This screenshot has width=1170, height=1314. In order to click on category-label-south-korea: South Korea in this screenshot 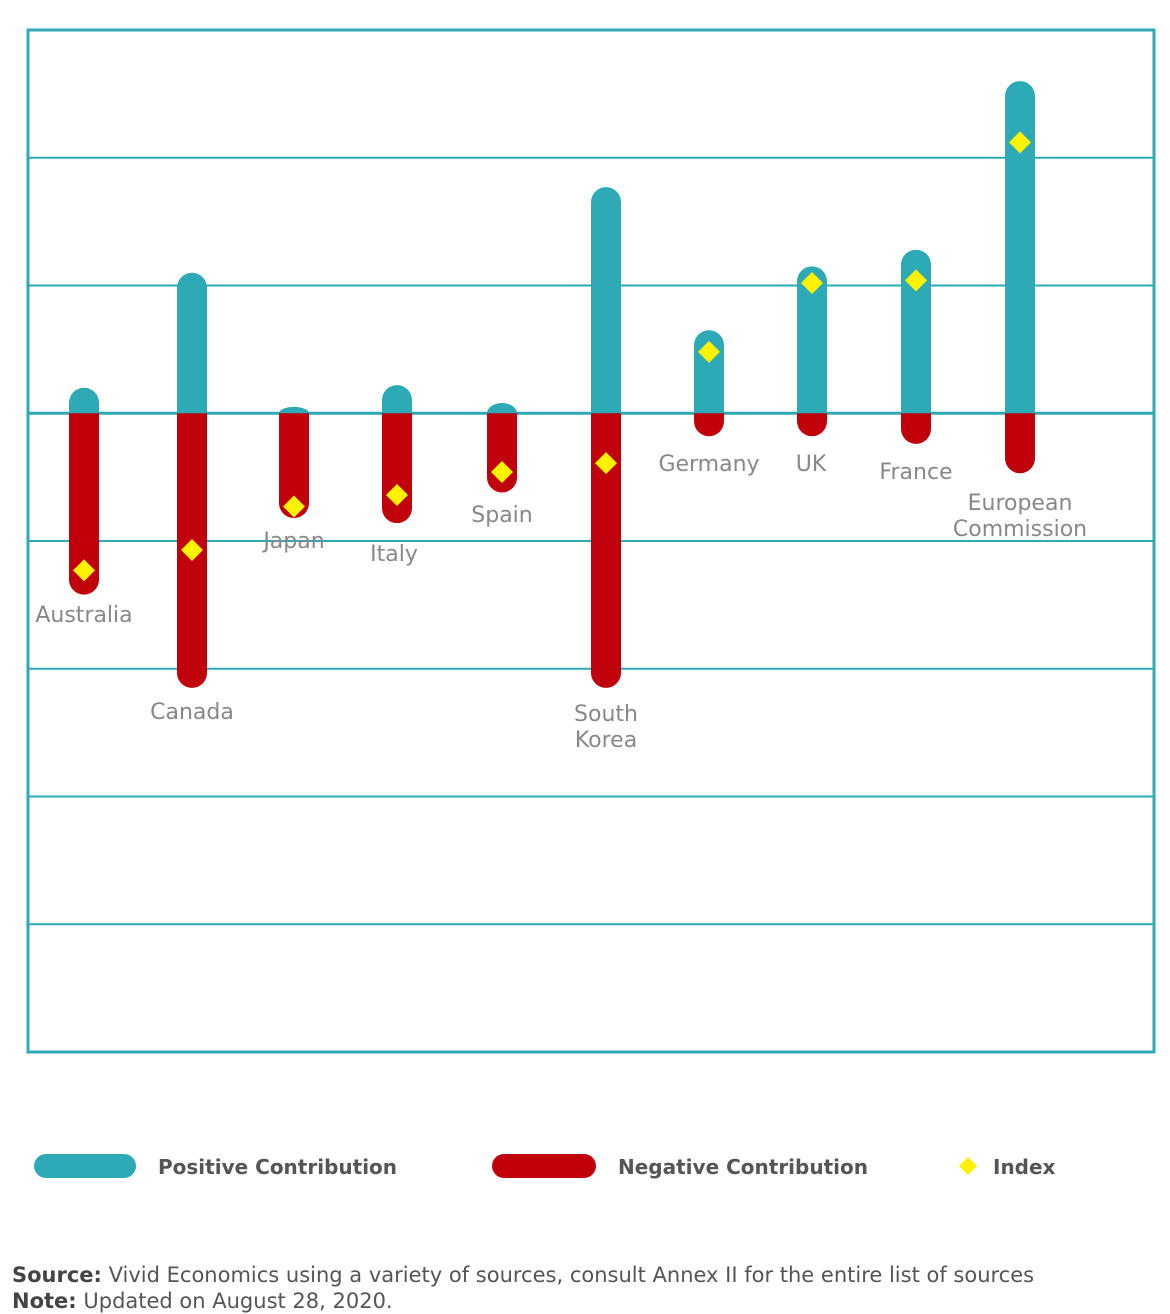, I will do `click(606, 727)`.